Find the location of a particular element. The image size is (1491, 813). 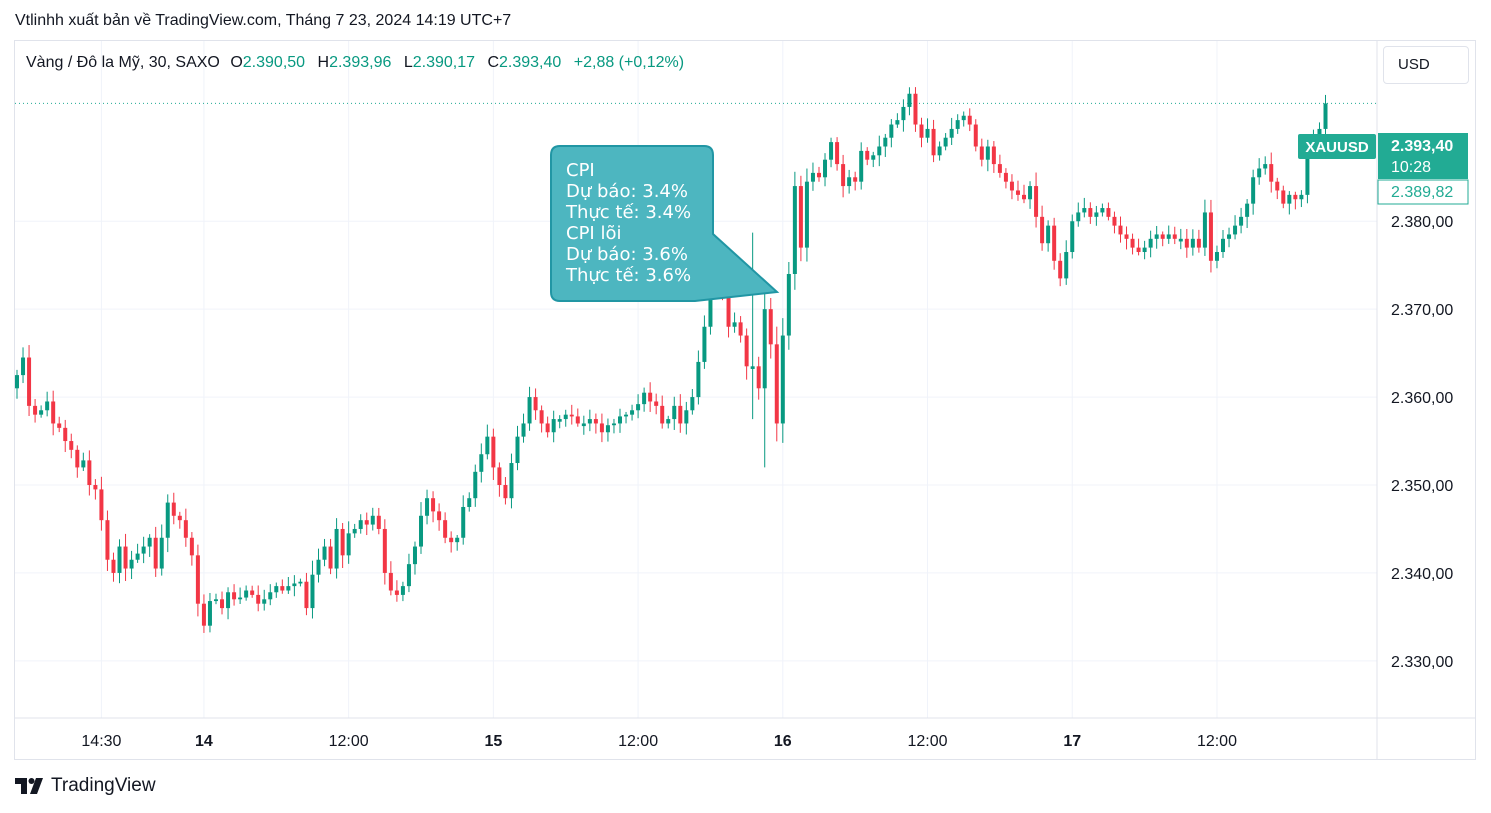

tradingview-logo-icon is located at coordinates (29, 786).